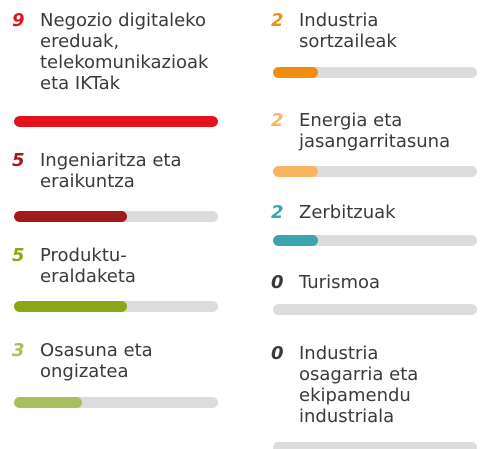 This screenshot has height=449, width=486. What do you see at coordinates (96, 361) in the screenshot?
I see `label: Osasuna eta ongizatea` at bounding box center [96, 361].